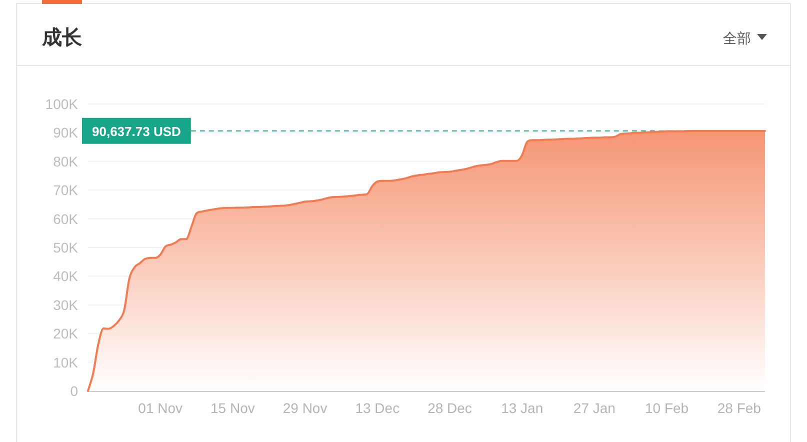  I want to click on y-tick-label: 70K, so click(66, 190).